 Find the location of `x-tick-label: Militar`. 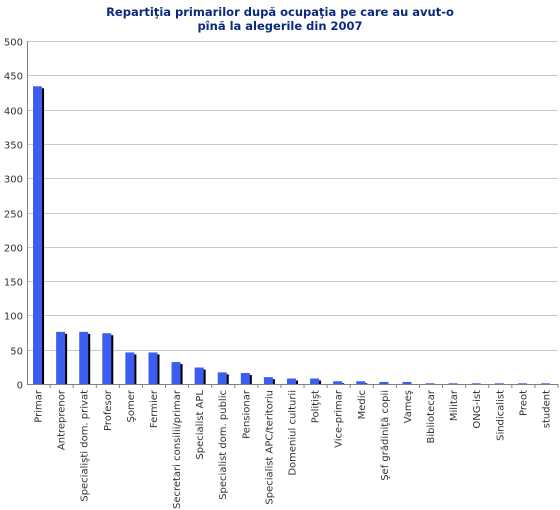

x-tick-label: Militar is located at coordinates (454, 405).